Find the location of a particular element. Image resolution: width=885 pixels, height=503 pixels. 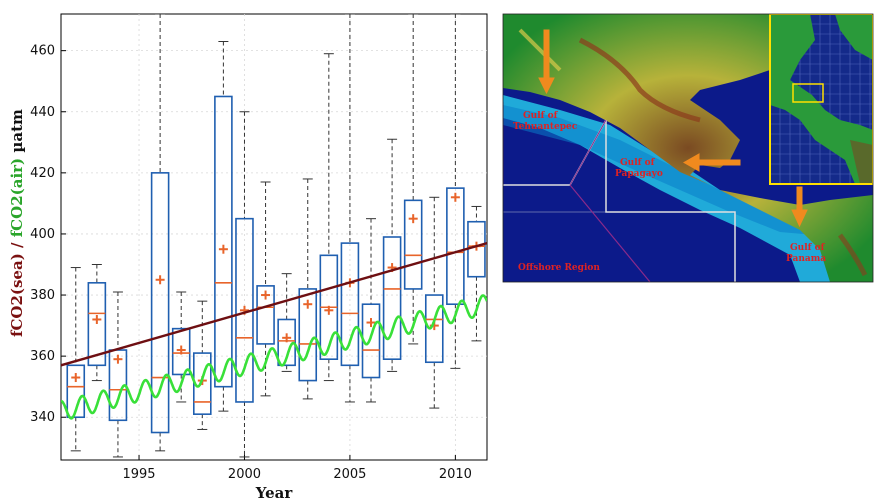

y-tick-label: 420 is located at coordinates (42, 173).